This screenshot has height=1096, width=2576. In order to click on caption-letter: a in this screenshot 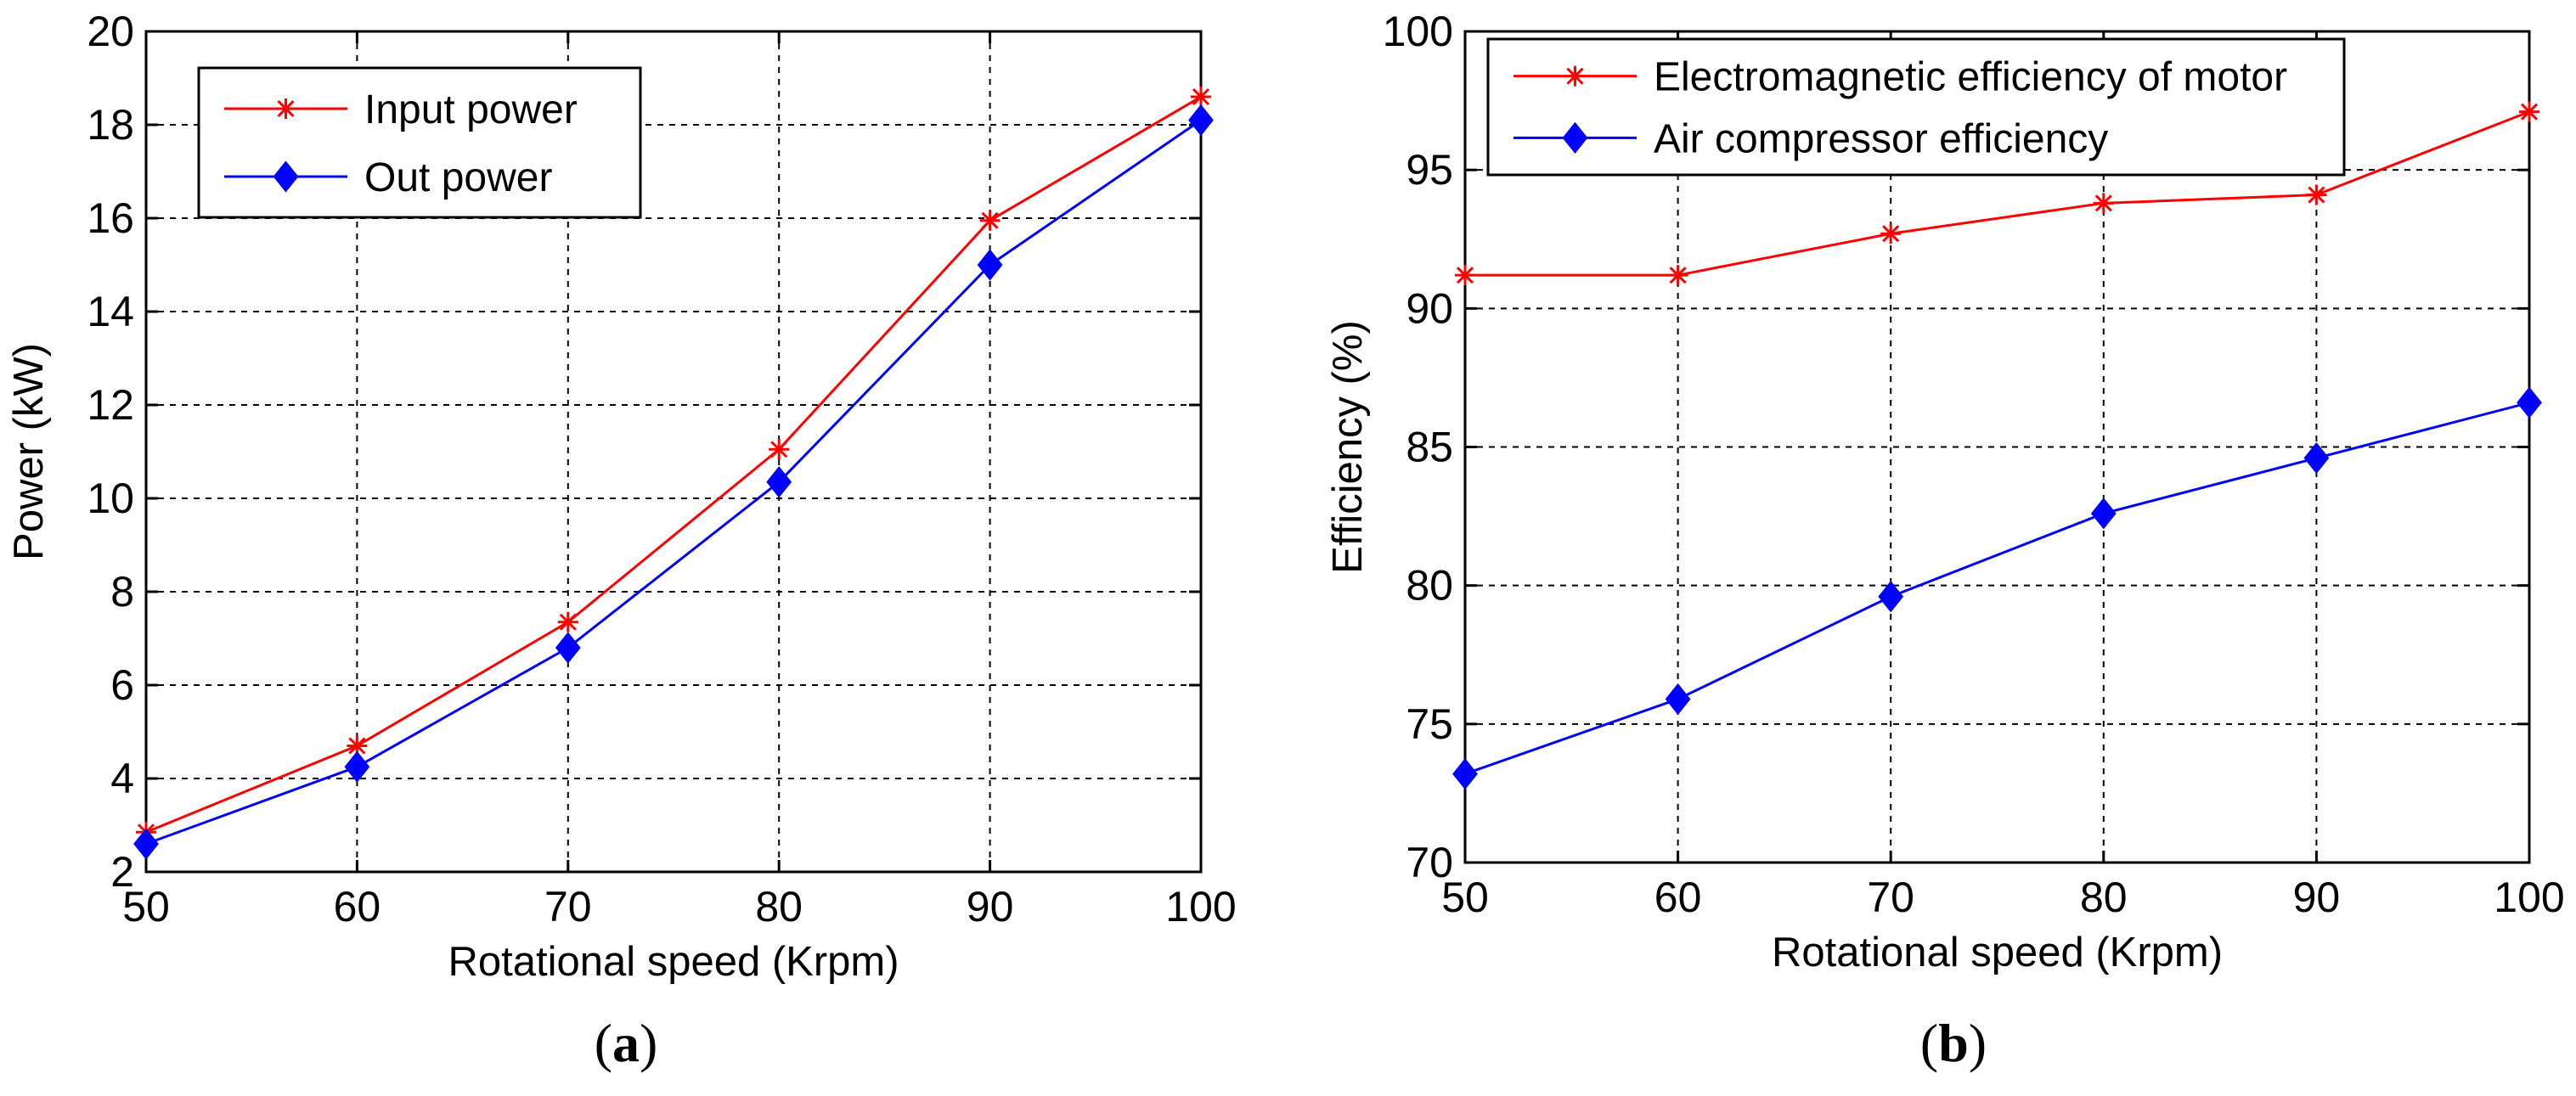, I will do `click(626, 1043)`.